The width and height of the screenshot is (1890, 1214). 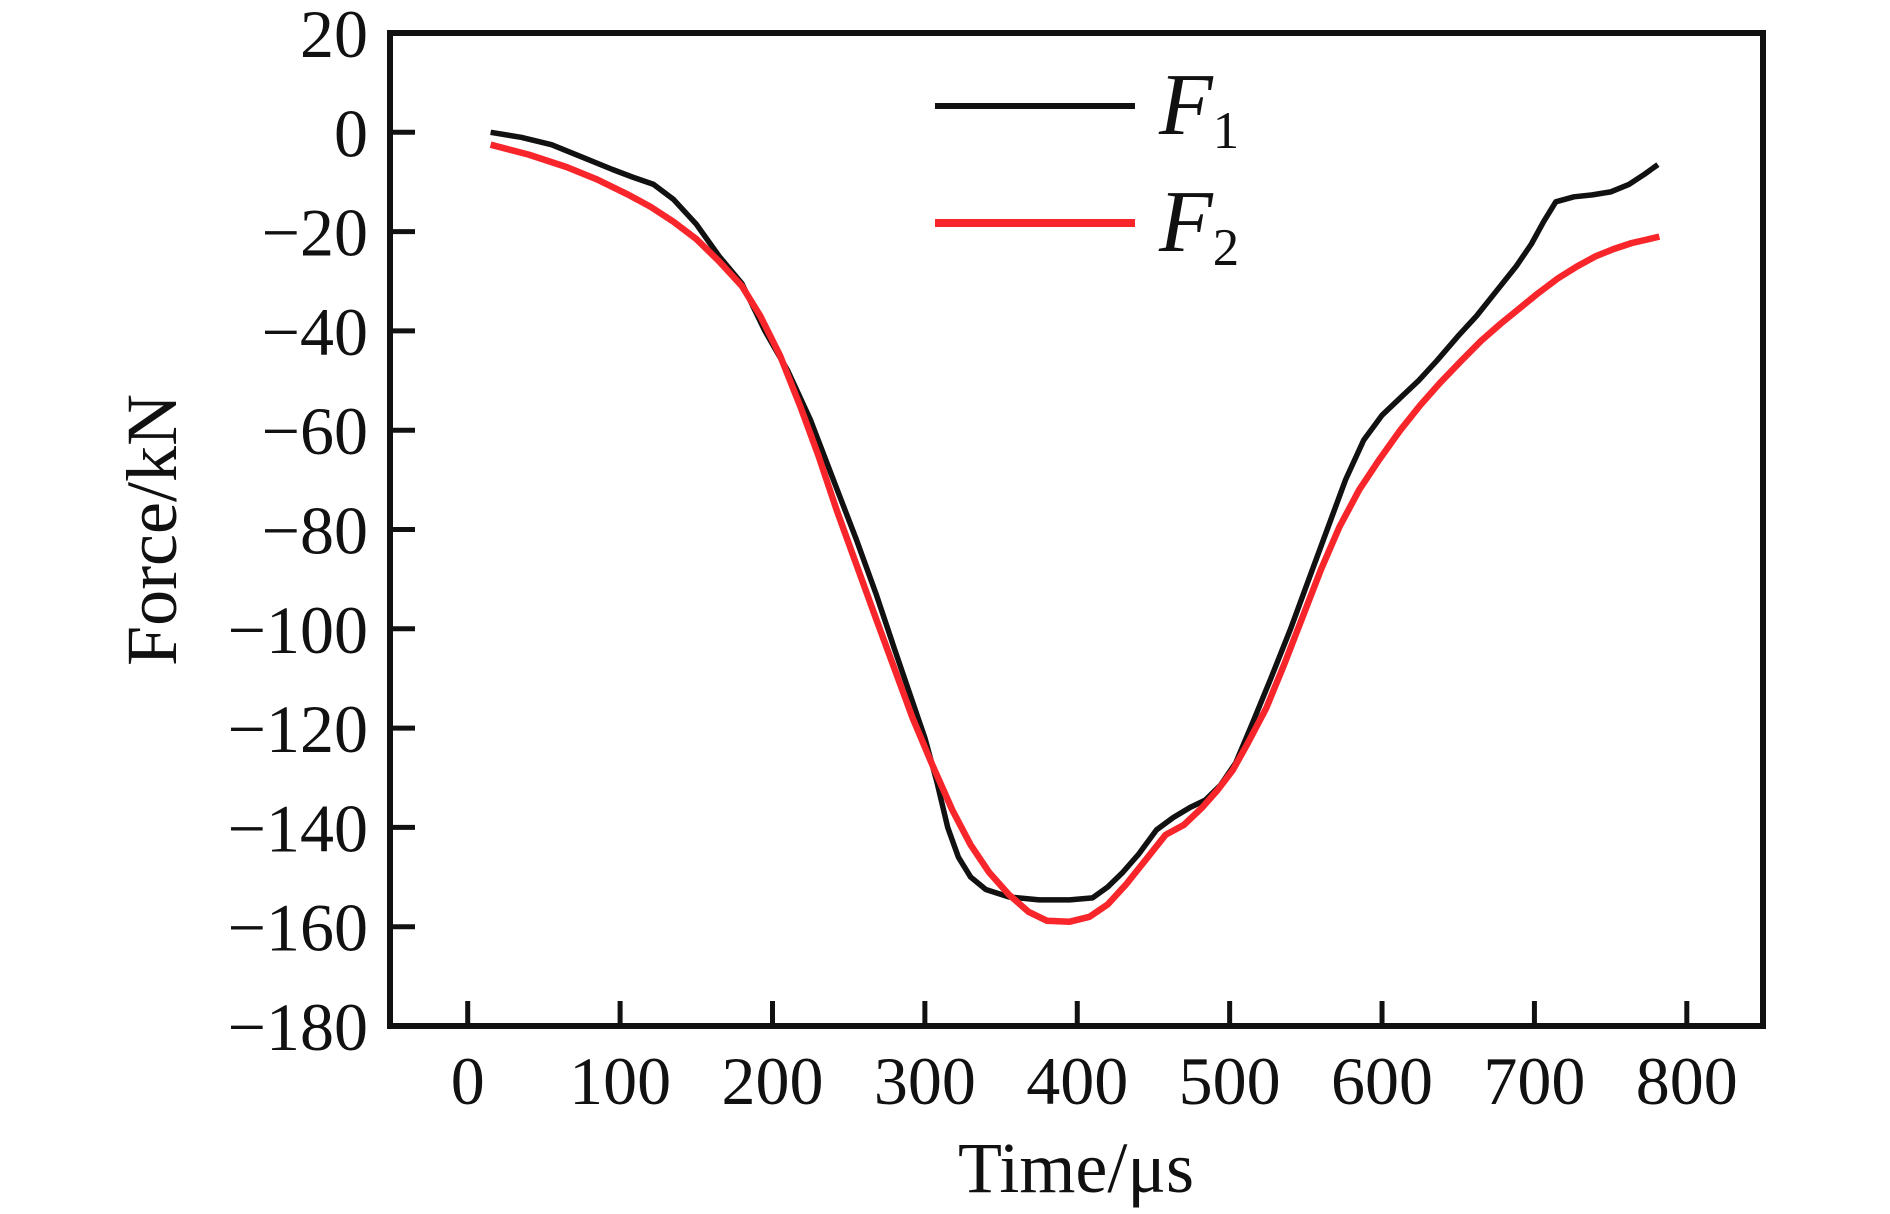 What do you see at coordinates (1199, 108) in the screenshot?
I see `legend-label-f1: F1` at bounding box center [1199, 108].